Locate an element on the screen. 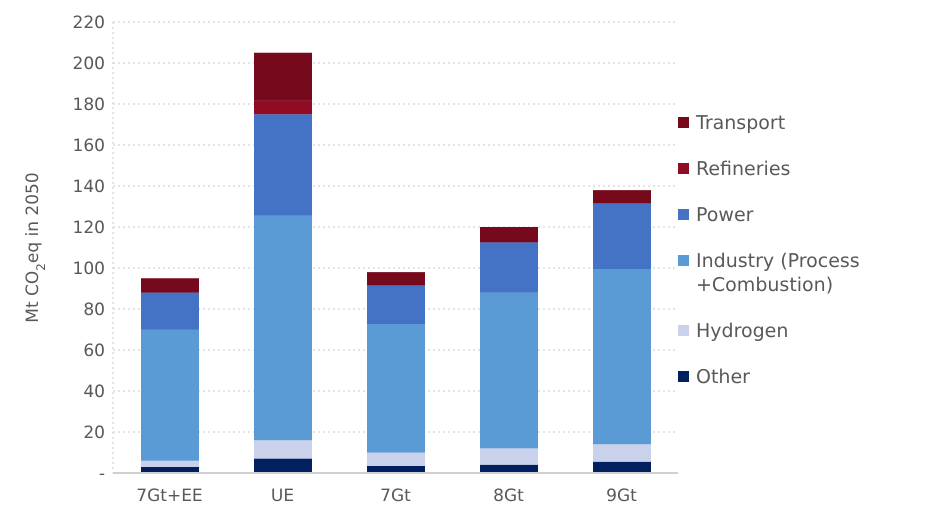 The image size is (936, 521). y-tick-label: 120 is located at coordinates (88, 228).